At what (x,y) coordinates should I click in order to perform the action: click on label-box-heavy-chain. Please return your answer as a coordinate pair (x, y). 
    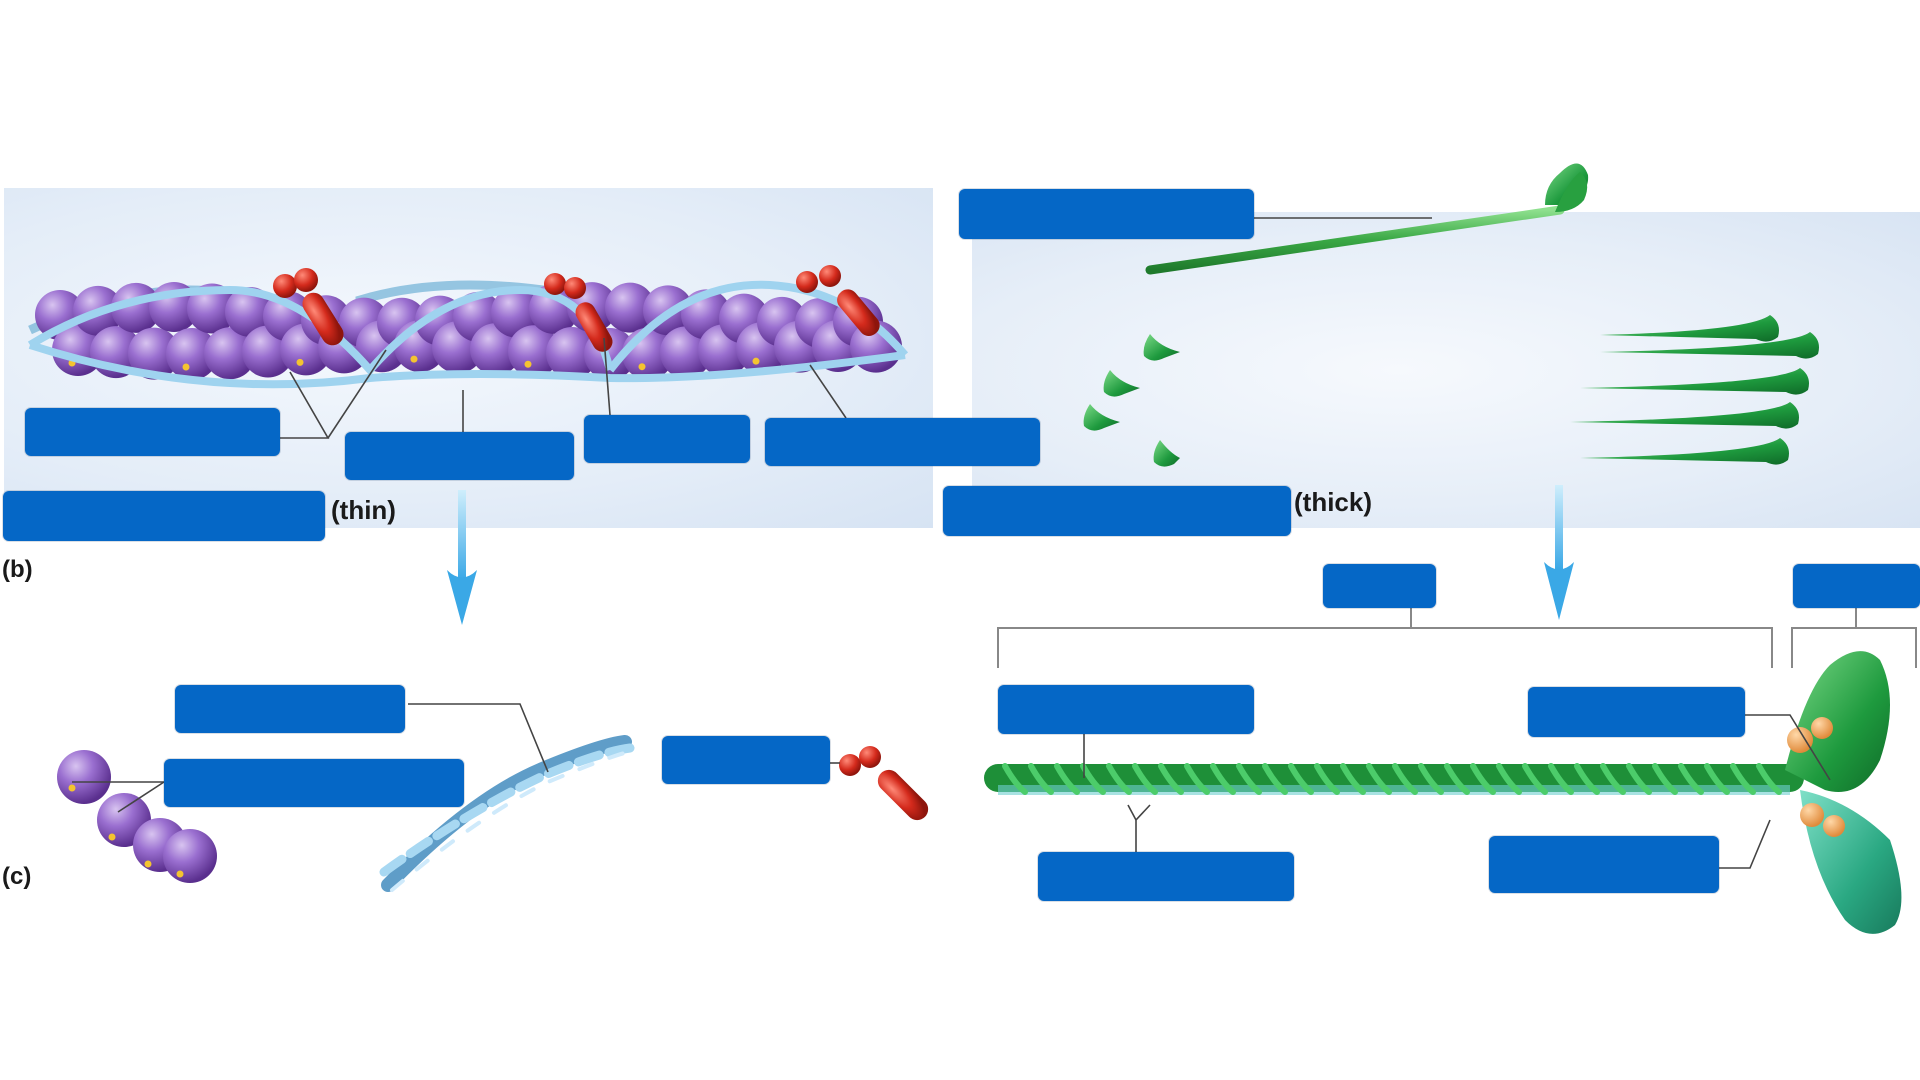
    Looking at the image, I should click on (1126, 709).